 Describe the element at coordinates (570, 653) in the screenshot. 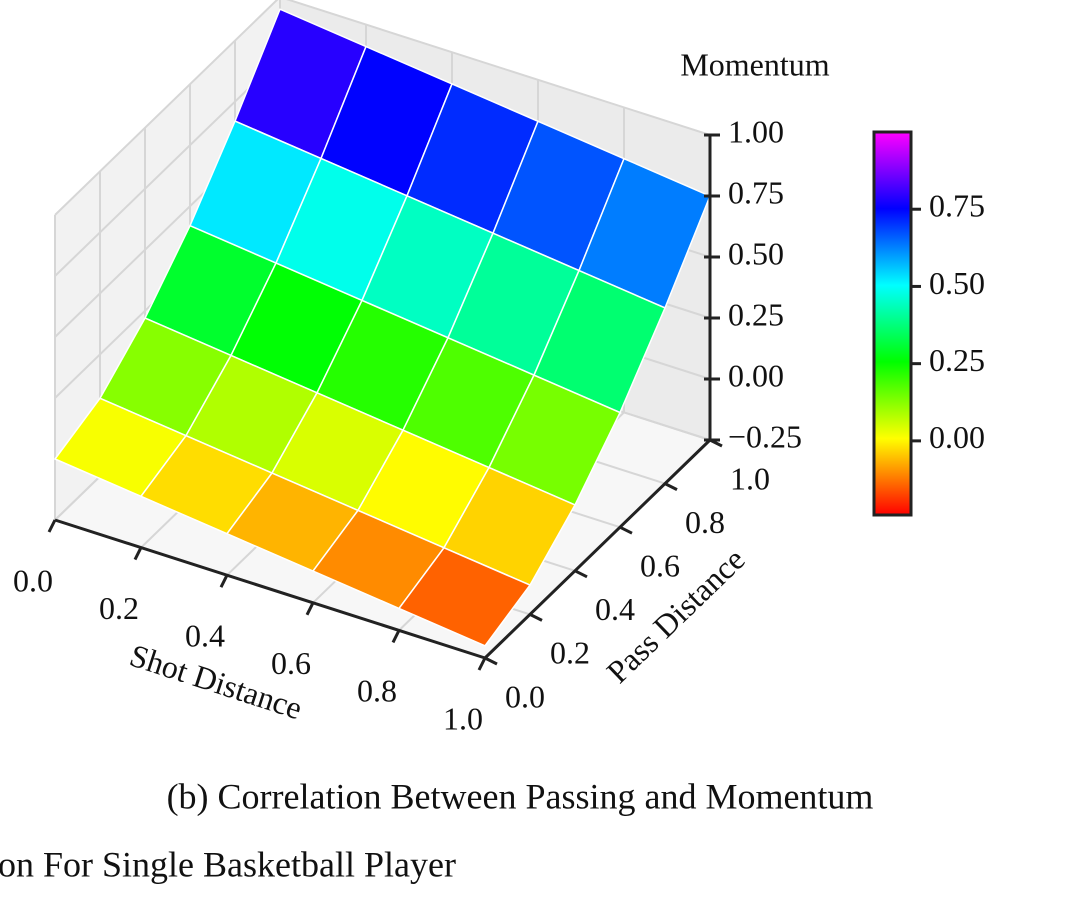

I see `y-tick-label: 0.2` at that location.